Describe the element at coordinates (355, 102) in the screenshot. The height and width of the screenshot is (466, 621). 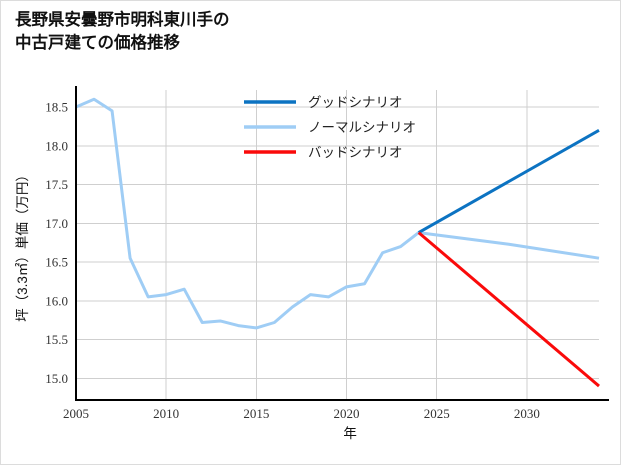
I see `legend-label-good: グッドシナリオ` at that location.